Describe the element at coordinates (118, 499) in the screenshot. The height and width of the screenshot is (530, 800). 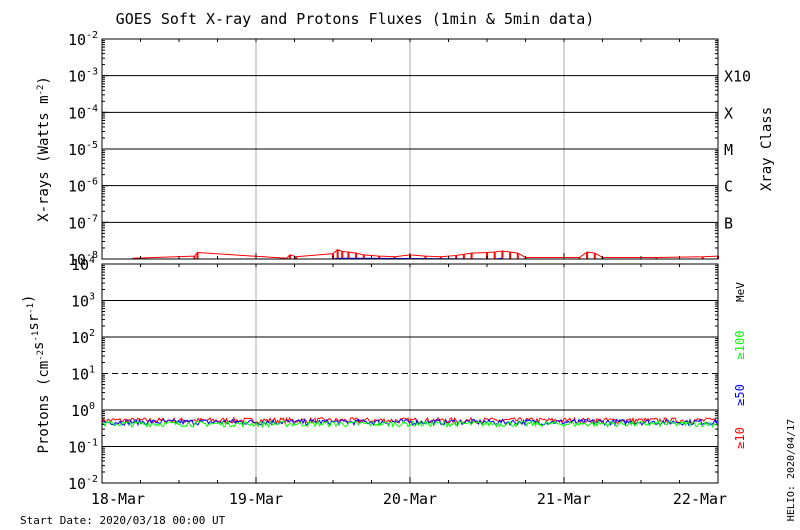
I see `x-tick-label: 18-Mar` at that location.